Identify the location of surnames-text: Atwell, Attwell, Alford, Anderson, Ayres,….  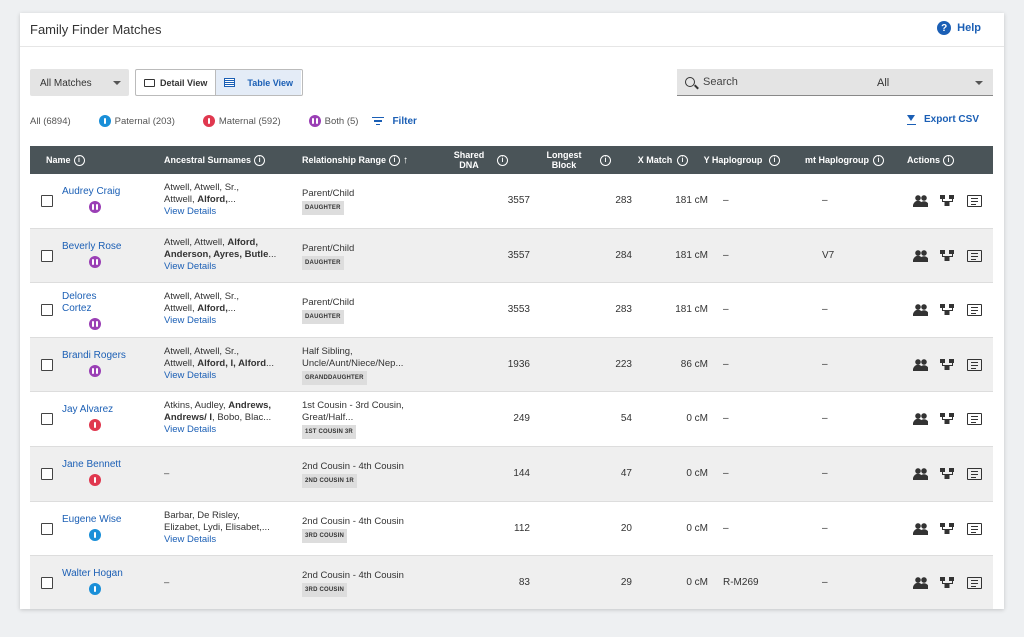
(220, 248).